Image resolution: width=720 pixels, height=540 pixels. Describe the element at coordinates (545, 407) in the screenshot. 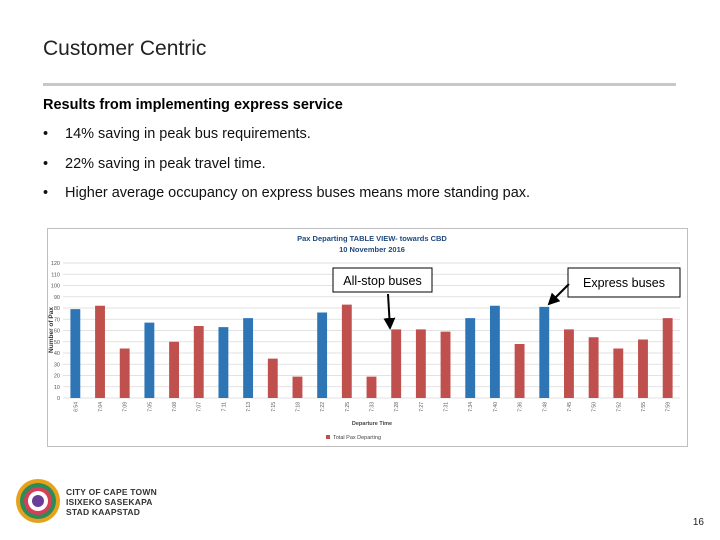

I see `x-tick-label: 7:48` at that location.